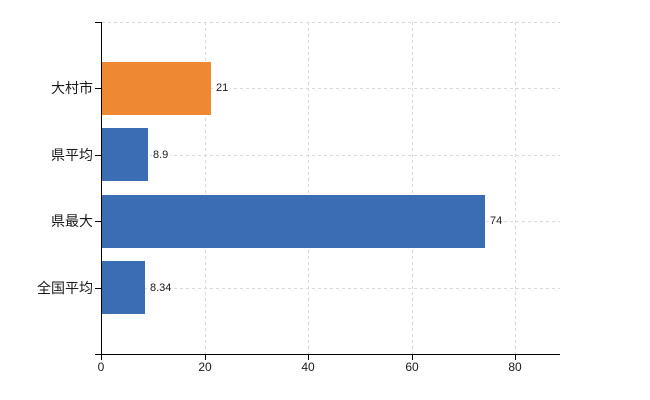  I want to click on x-tick-label: 40, so click(308, 367).